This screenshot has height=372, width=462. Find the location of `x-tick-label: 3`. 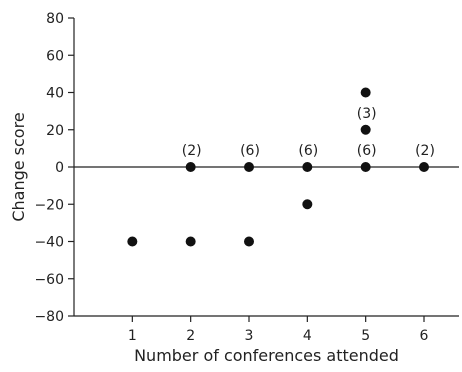

x-tick-label: 3 is located at coordinates (249, 336).